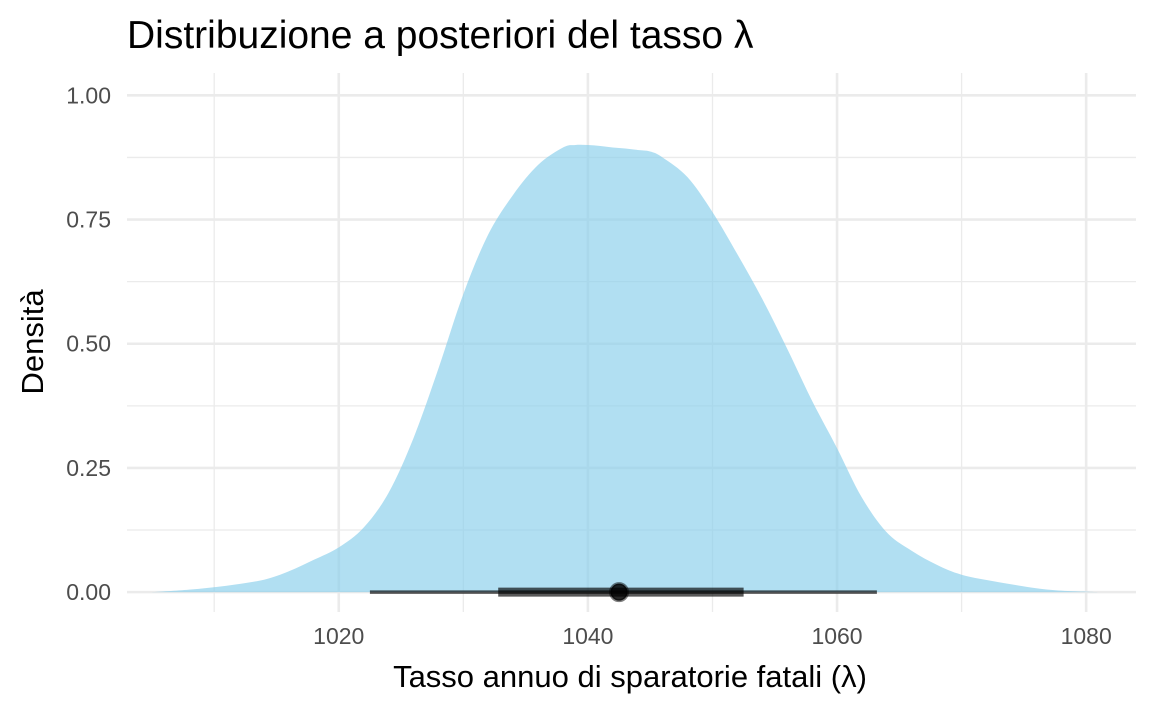 The image size is (1152, 711). What do you see at coordinates (712, 636) in the screenshot?
I see `x-axis-ticks: 1020 1040 1060 1080` at bounding box center [712, 636].